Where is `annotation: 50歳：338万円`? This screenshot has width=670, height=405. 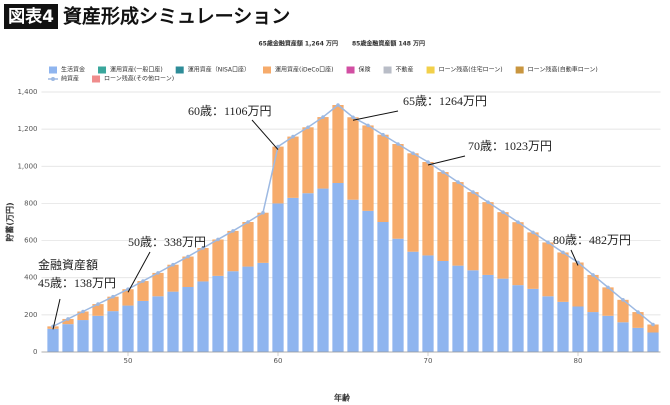
annotation: 50歳：338万円 is located at coordinates (167, 242).